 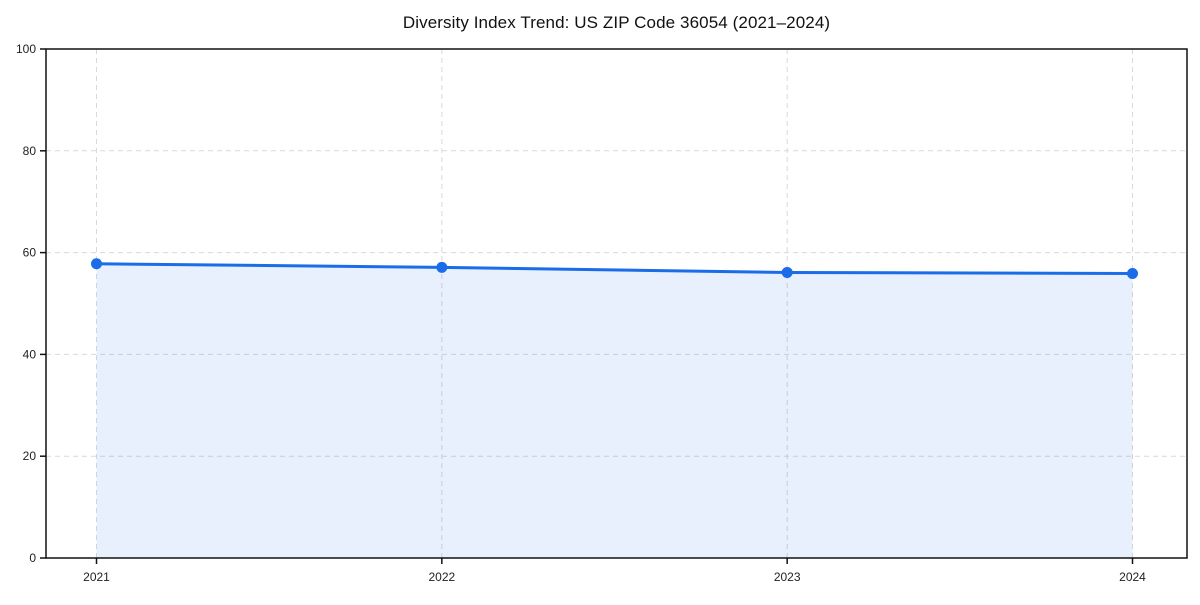 I want to click on y-axis-tick-label: 40, so click(x=30, y=354).